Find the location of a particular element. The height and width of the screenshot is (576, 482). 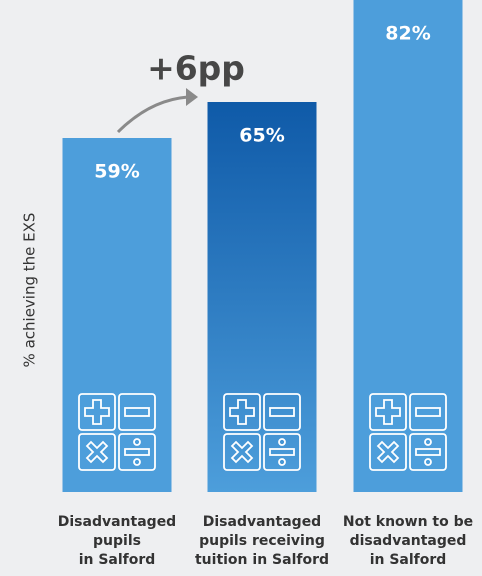

y-axis-label: % achieving the EXS is located at coordinates (30, 290).